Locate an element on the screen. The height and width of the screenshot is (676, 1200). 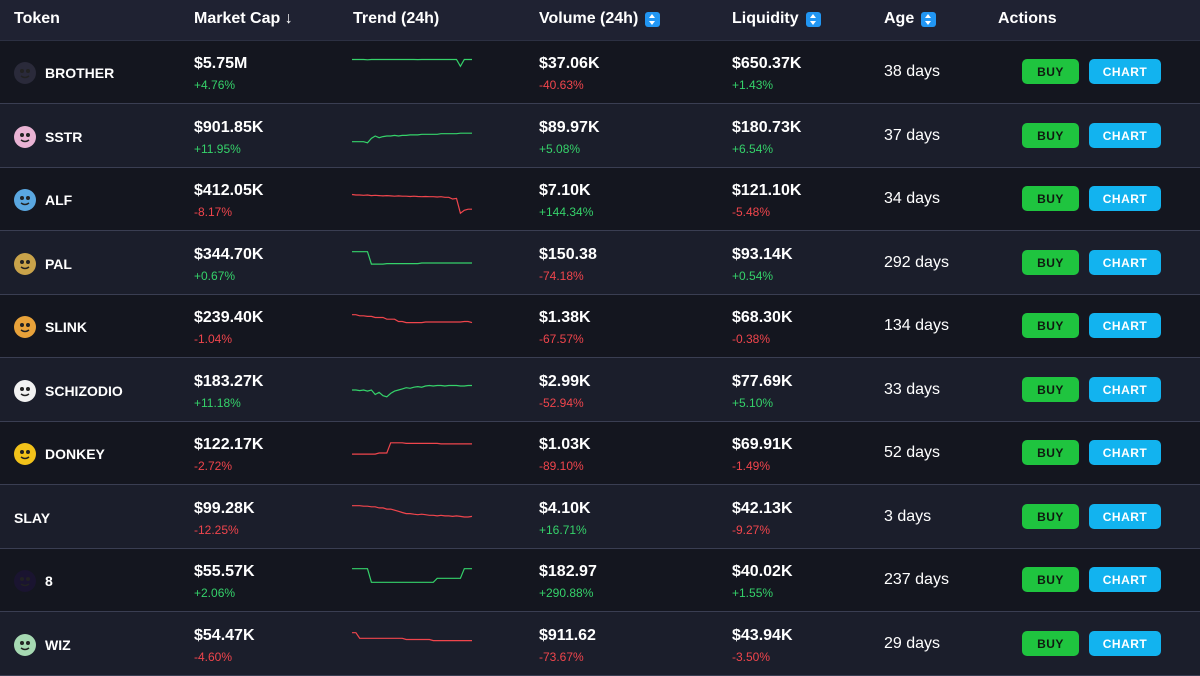
token-cell: BROTHER is located at coordinates (64, 72).